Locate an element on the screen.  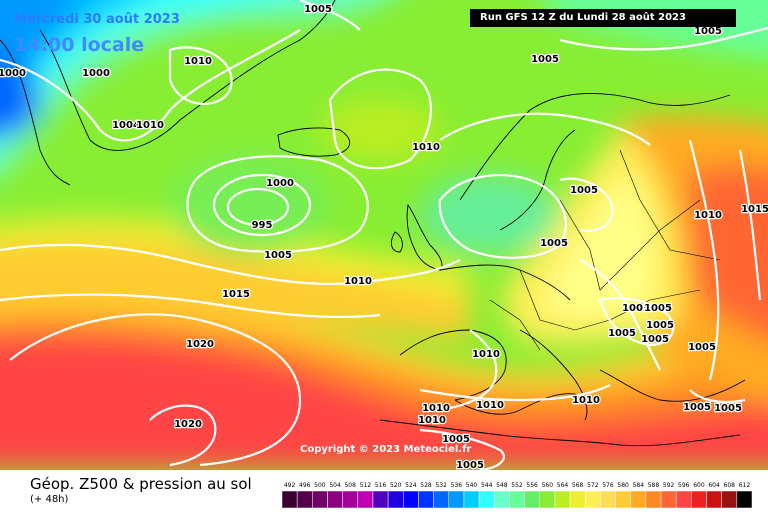
scale-label: 552 is located at coordinates (517, 485).